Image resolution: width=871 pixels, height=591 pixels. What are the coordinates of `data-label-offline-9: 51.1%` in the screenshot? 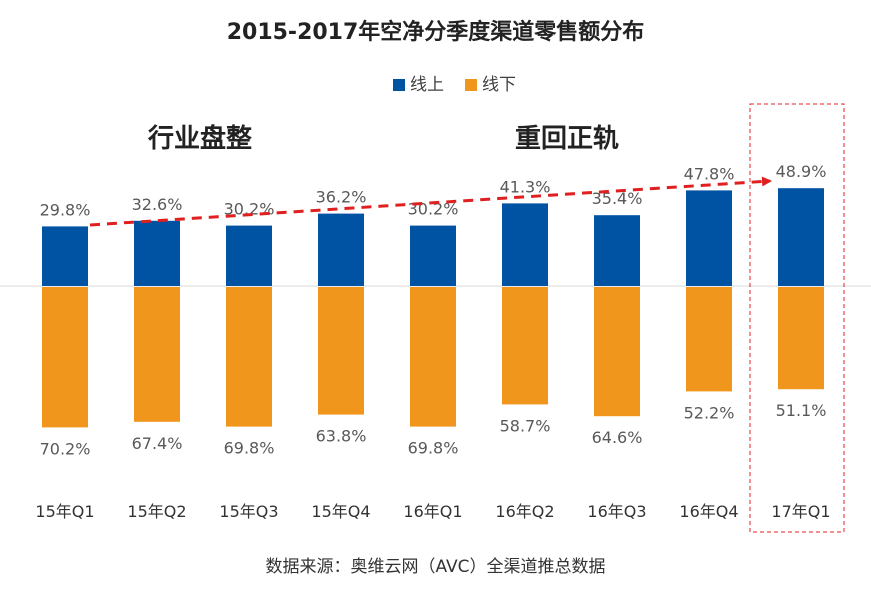 It's located at (801, 410).